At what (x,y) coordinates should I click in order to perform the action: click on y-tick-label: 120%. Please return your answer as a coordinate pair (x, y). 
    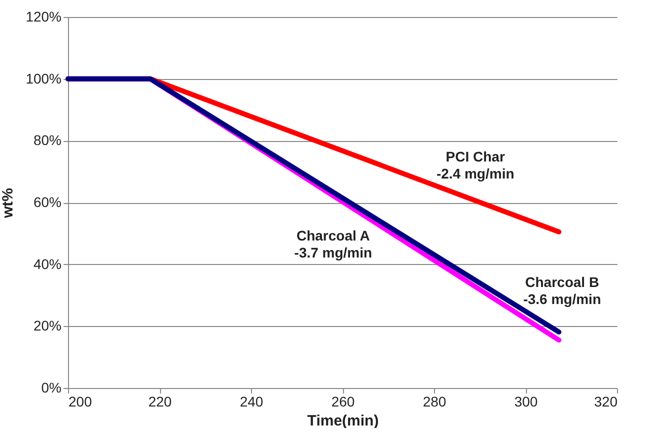
    Looking at the image, I should click on (44, 16).